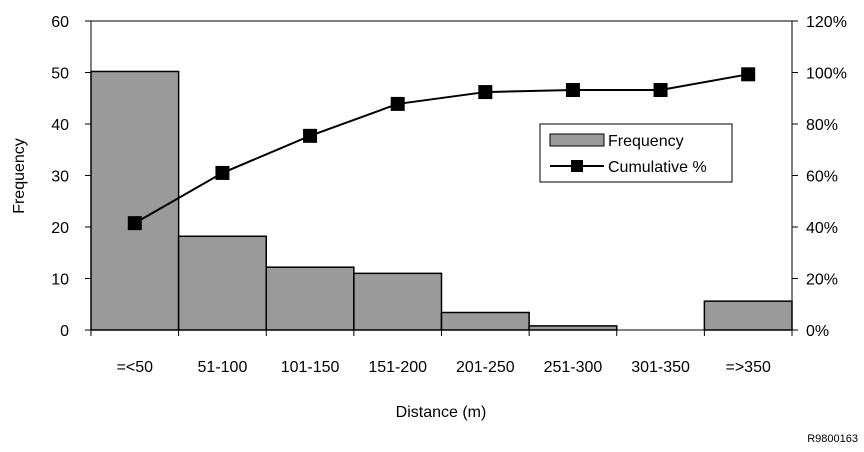 The width and height of the screenshot is (864, 452). I want to click on y2-tick-label-6: 120%, so click(826, 22).